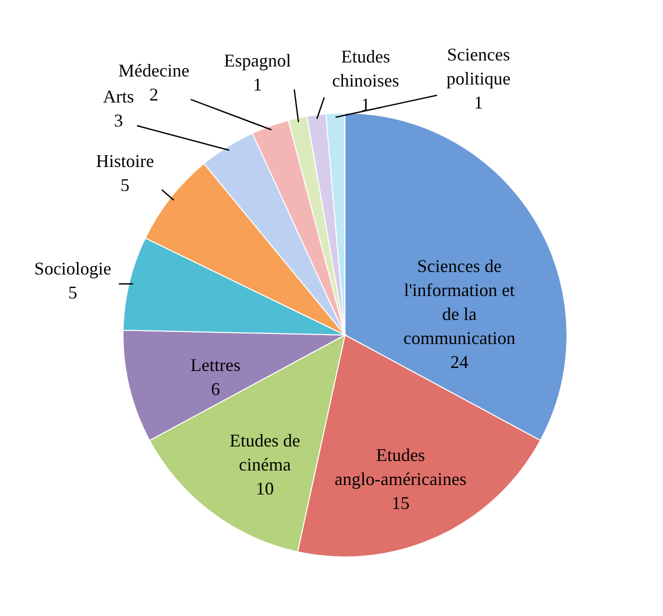  I want to click on slice-label: Histoire, so click(125, 160).